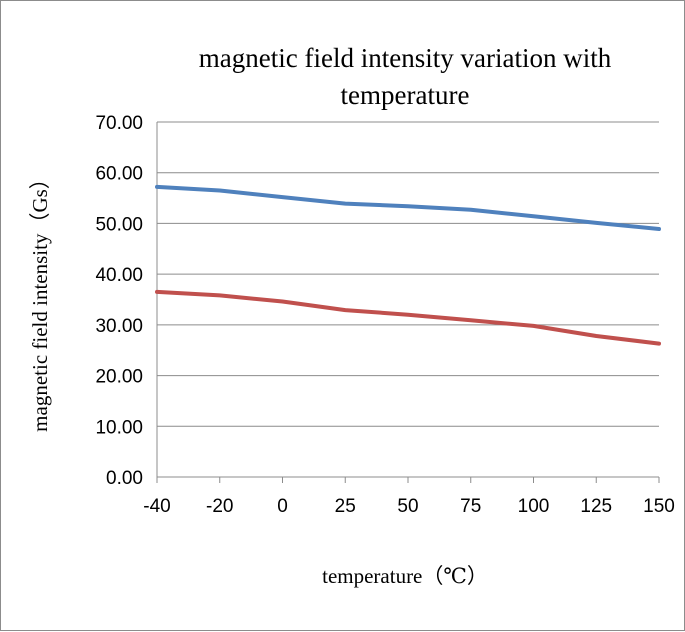 The height and width of the screenshot is (632, 685). What do you see at coordinates (119, 275) in the screenshot?
I see `y-tick-label: 40.00` at bounding box center [119, 275].